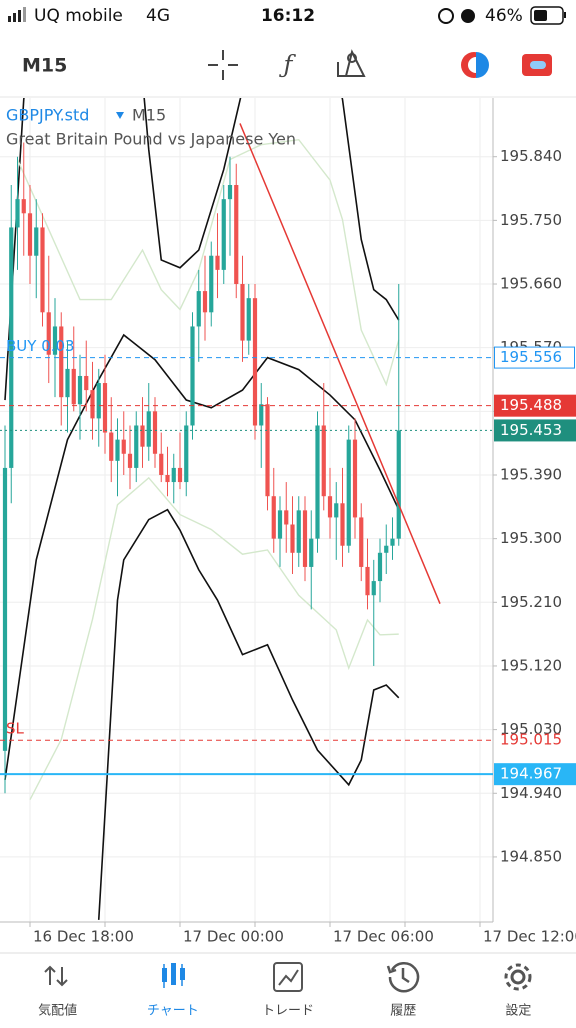 The width and height of the screenshot is (576, 1028). I want to click on tab-label: 履歴, so click(403, 1011).